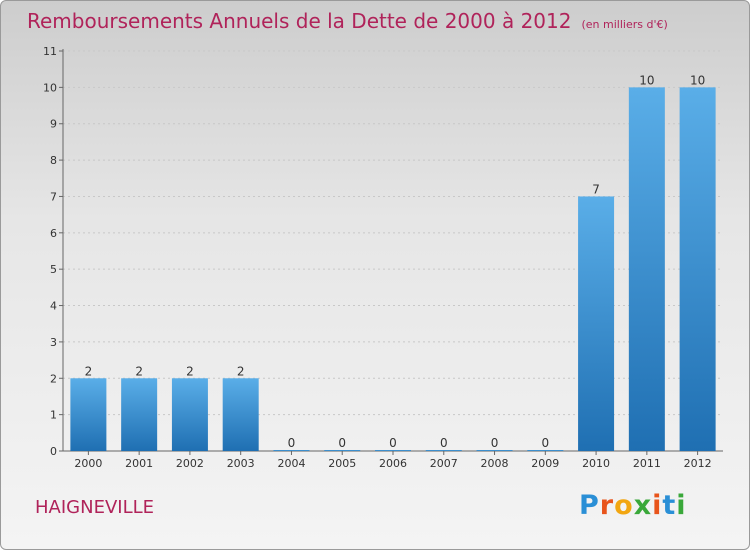  I want to click on bar-2001, so click(139, 414).